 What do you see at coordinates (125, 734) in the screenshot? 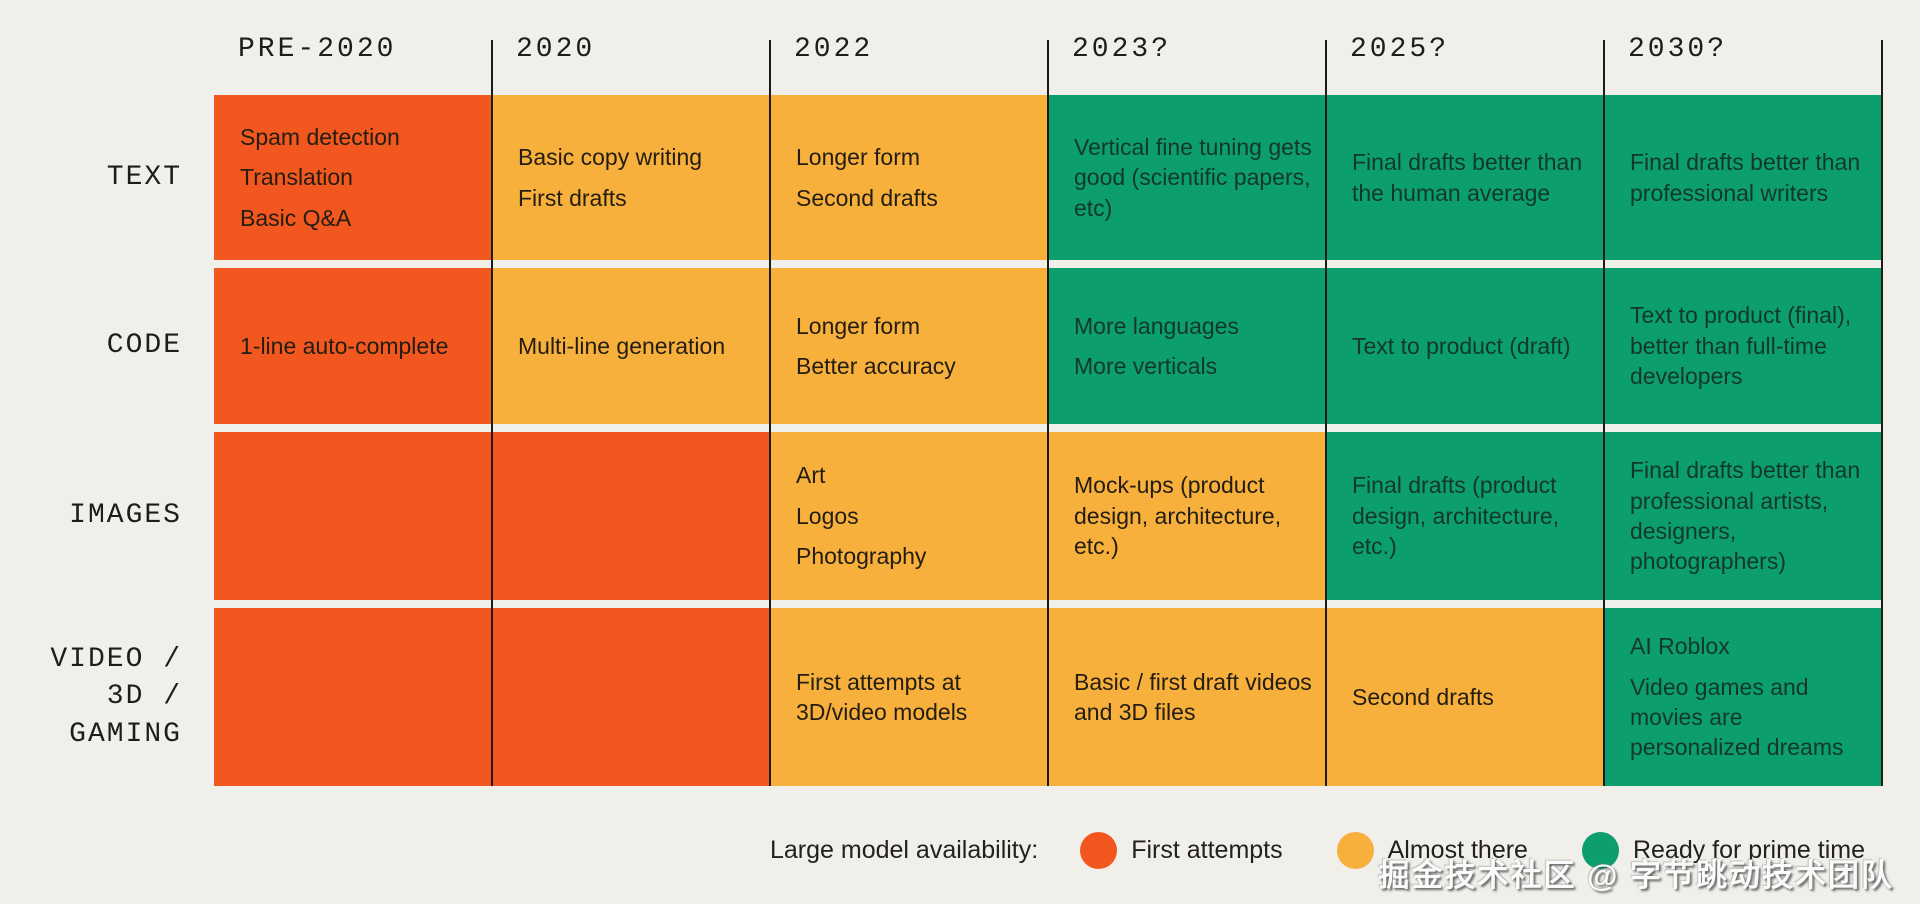
I see `row-label-line: GAMING` at bounding box center [125, 734].